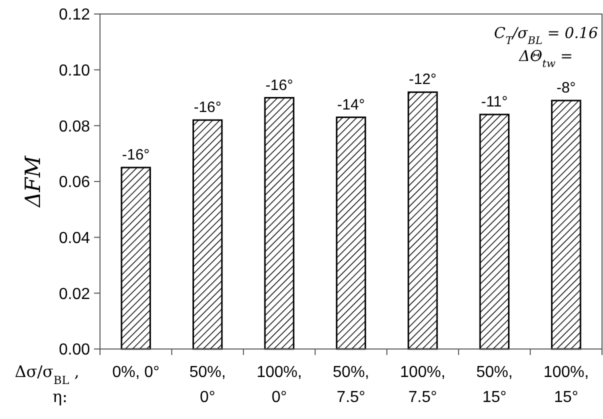 The image size is (603, 419). What do you see at coordinates (351, 105) in the screenshot?
I see `annotation: -14°` at bounding box center [351, 105].